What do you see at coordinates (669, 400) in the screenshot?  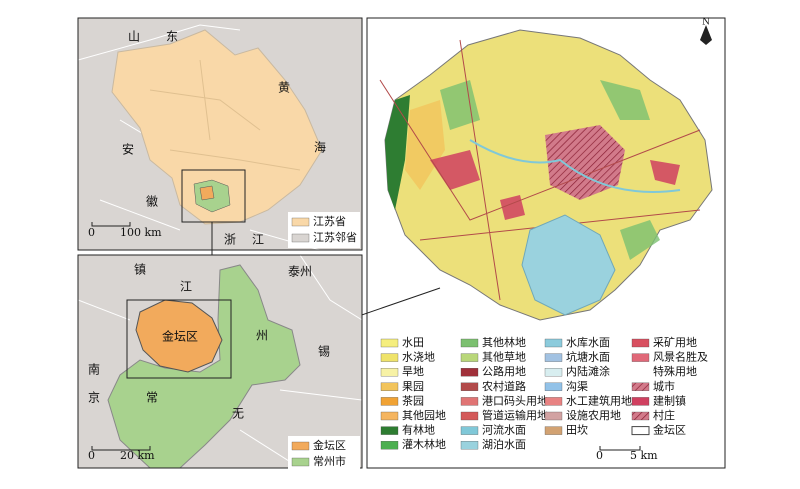 I see `legend-label: 建制镇` at bounding box center [669, 400].